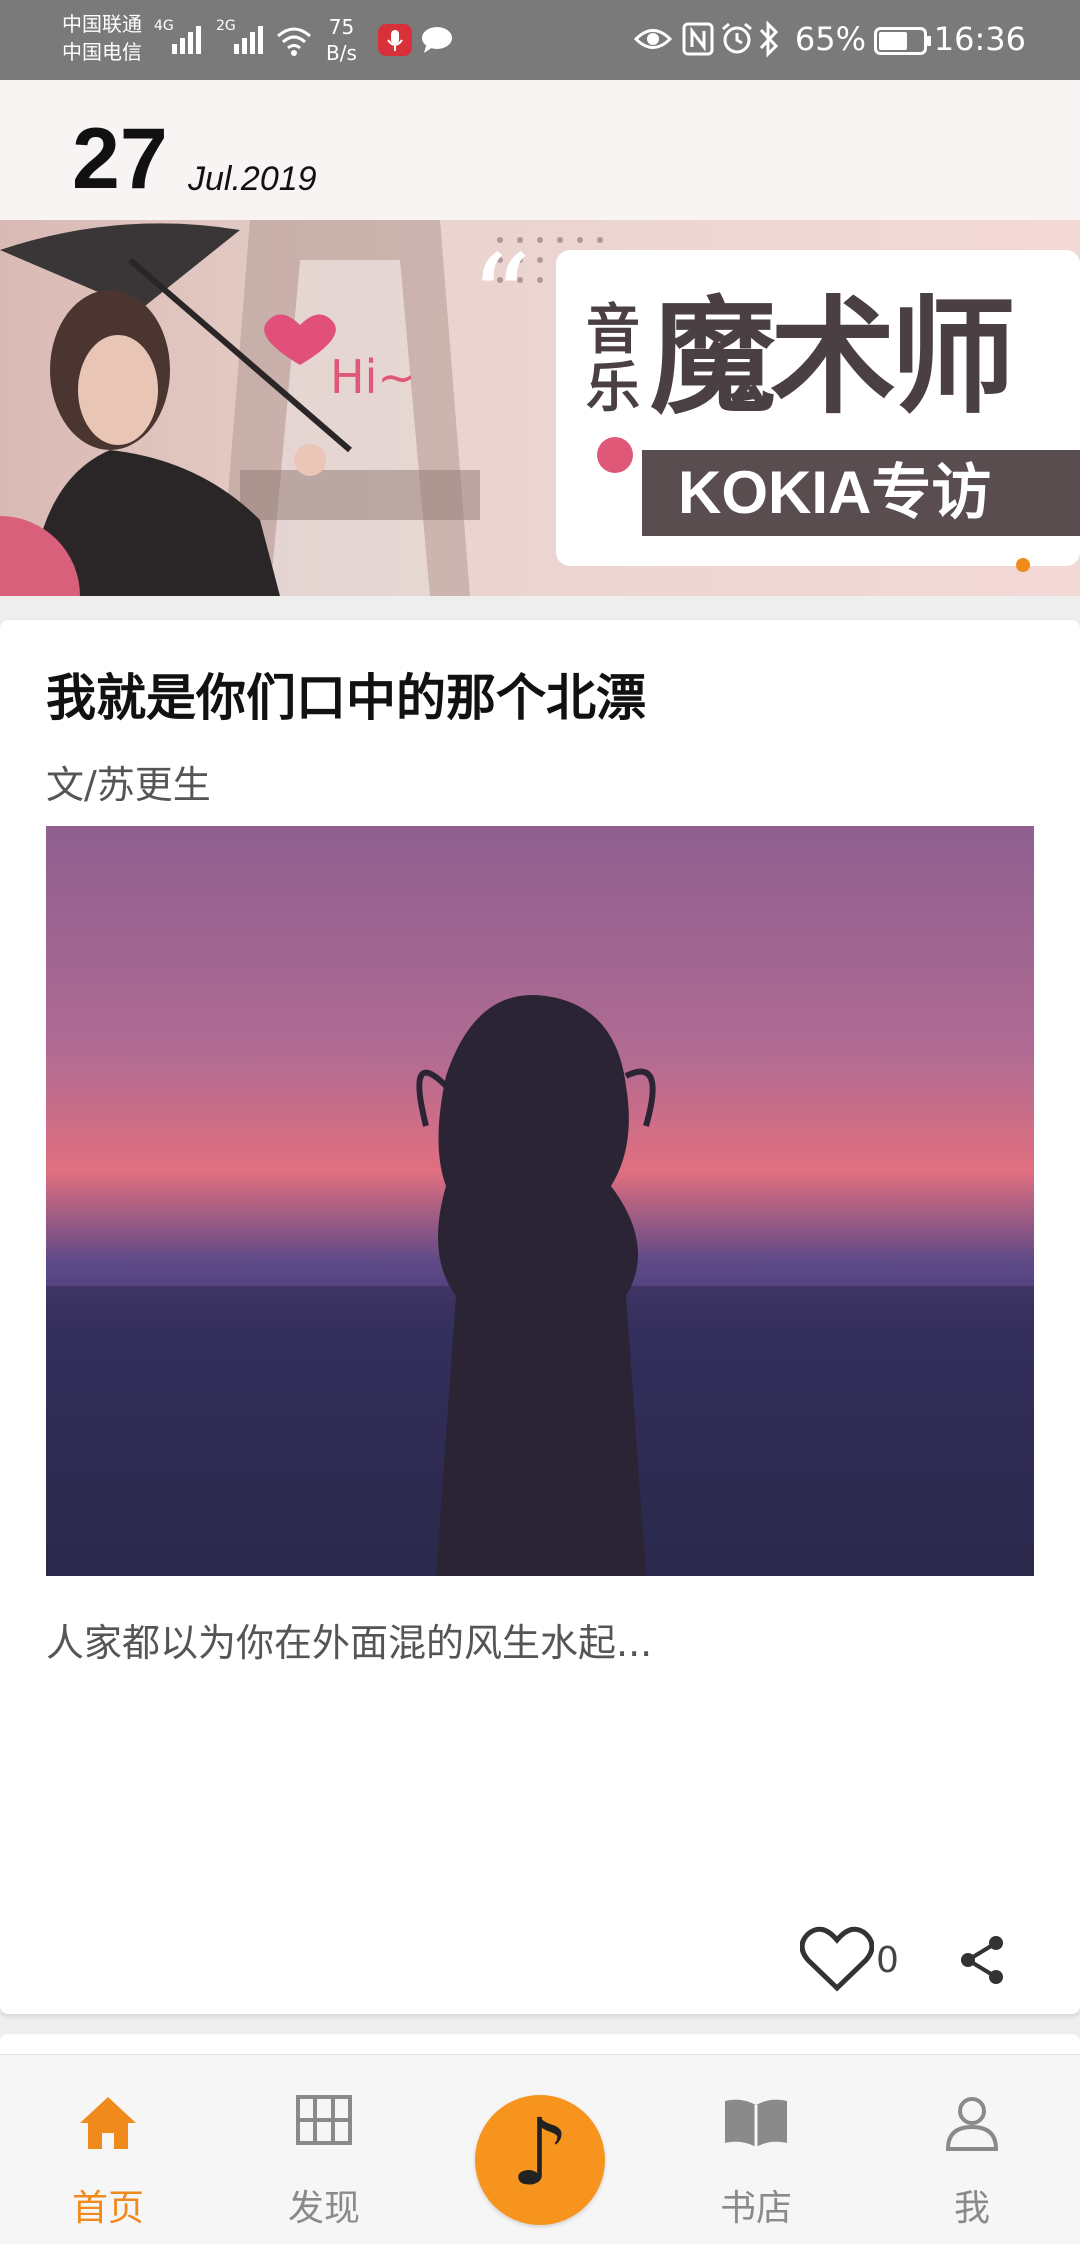  I want to click on eye-comfort-icon, so click(653, 39).